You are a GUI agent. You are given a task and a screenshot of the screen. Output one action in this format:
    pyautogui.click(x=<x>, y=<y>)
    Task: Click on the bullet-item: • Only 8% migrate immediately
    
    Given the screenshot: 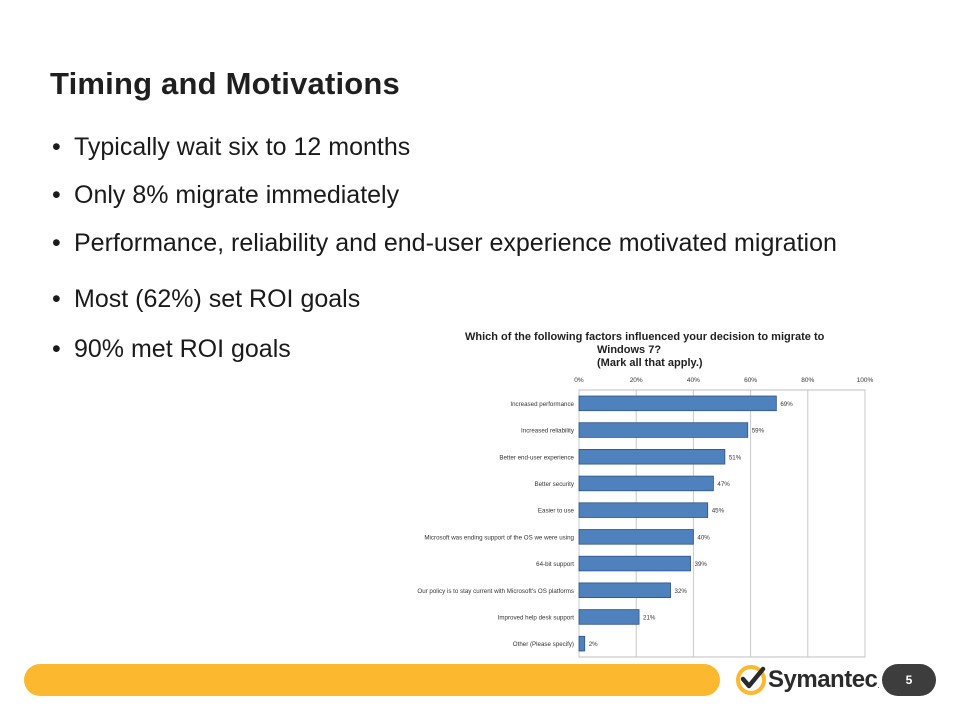 What is the action you would take?
    pyautogui.click(x=482, y=195)
    